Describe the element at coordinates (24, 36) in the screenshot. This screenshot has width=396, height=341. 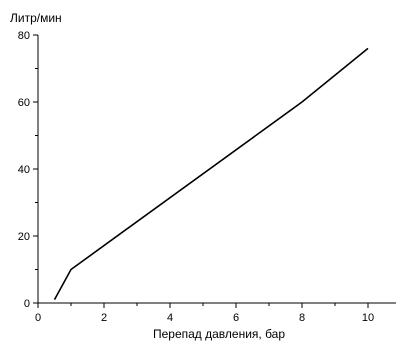
I see `y-tick-label: 80` at that location.